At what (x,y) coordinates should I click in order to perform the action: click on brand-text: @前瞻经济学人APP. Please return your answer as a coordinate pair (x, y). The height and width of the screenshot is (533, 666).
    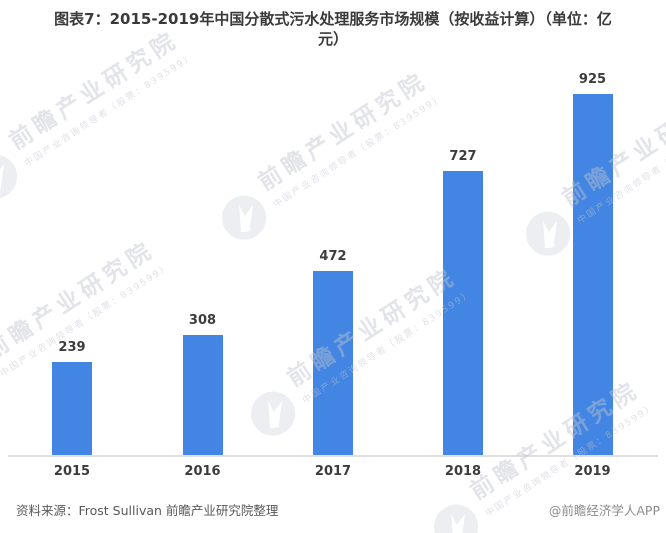
    Looking at the image, I should click on (604, 510).